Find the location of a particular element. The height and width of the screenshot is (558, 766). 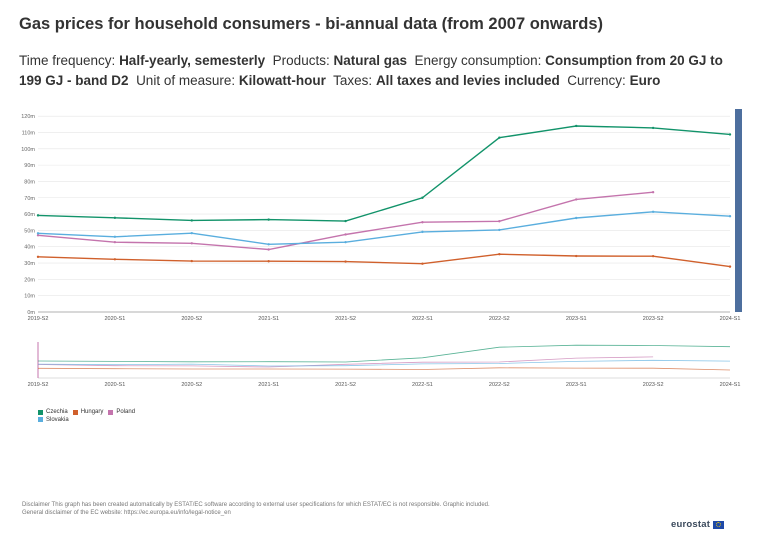

legend-label: Hungary is located at coordinates (92, 412).